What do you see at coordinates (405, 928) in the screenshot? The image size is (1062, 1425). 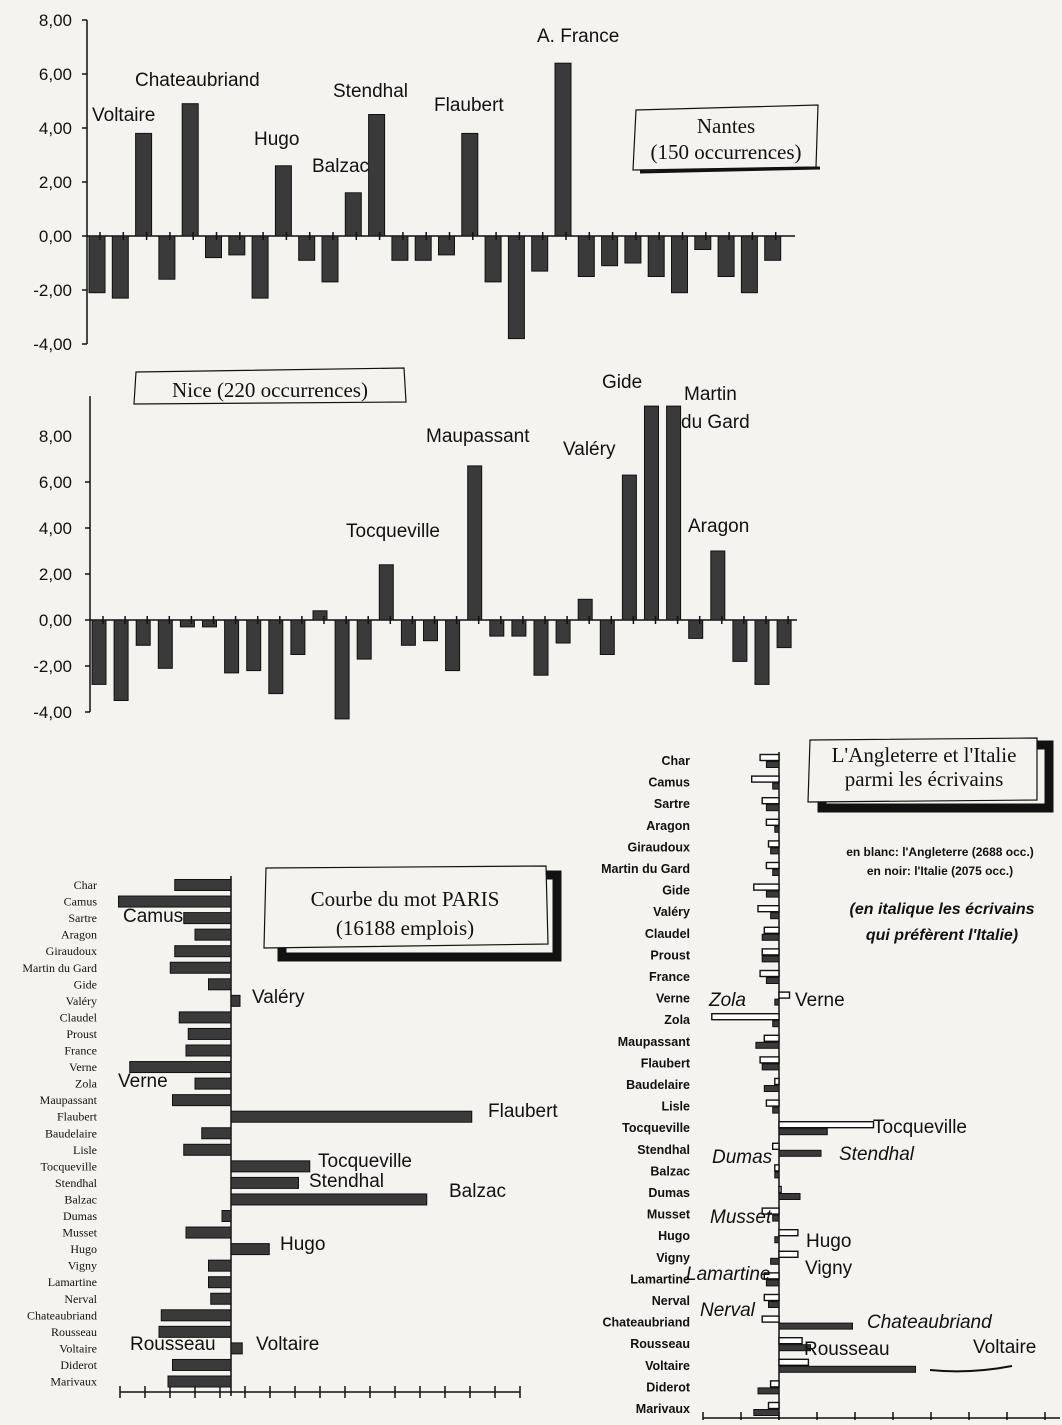 I see `legend-line-2: (16188 emplois)` at bounding box center [405, 928].